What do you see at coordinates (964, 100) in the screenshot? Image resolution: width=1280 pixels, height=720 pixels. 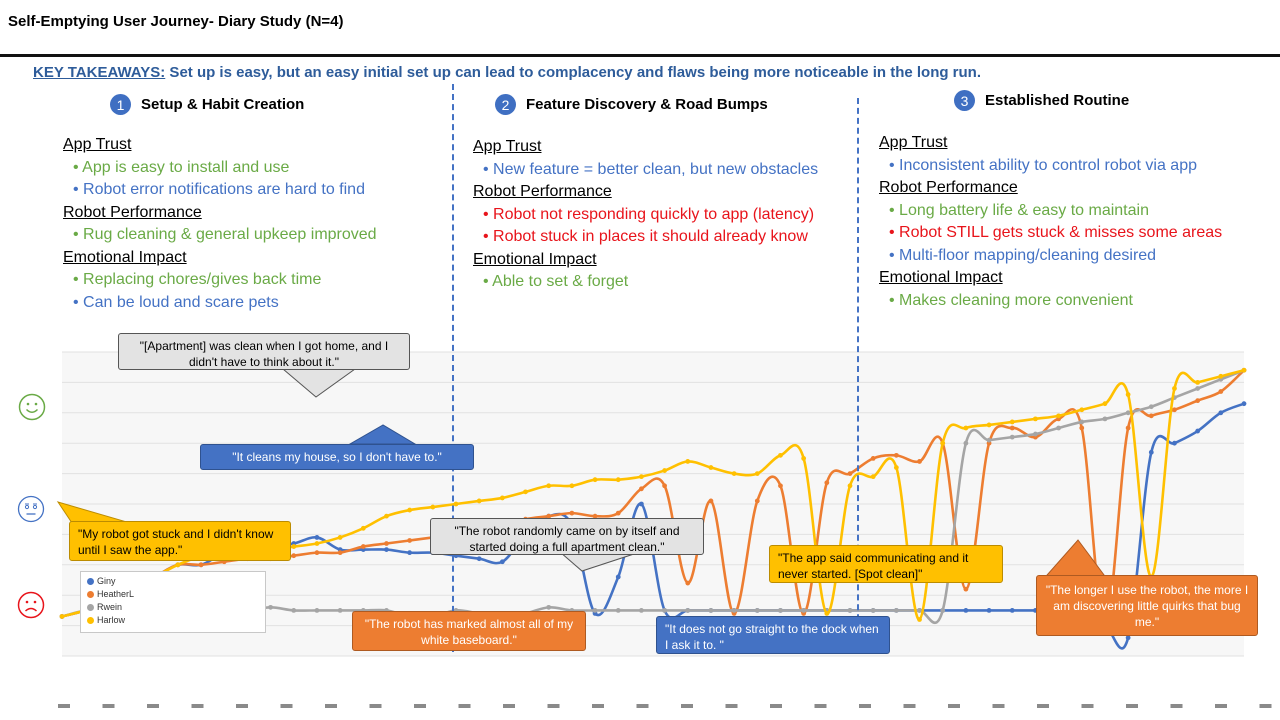 I see `phase-3-number: 3` at bounding box center [964, 100].